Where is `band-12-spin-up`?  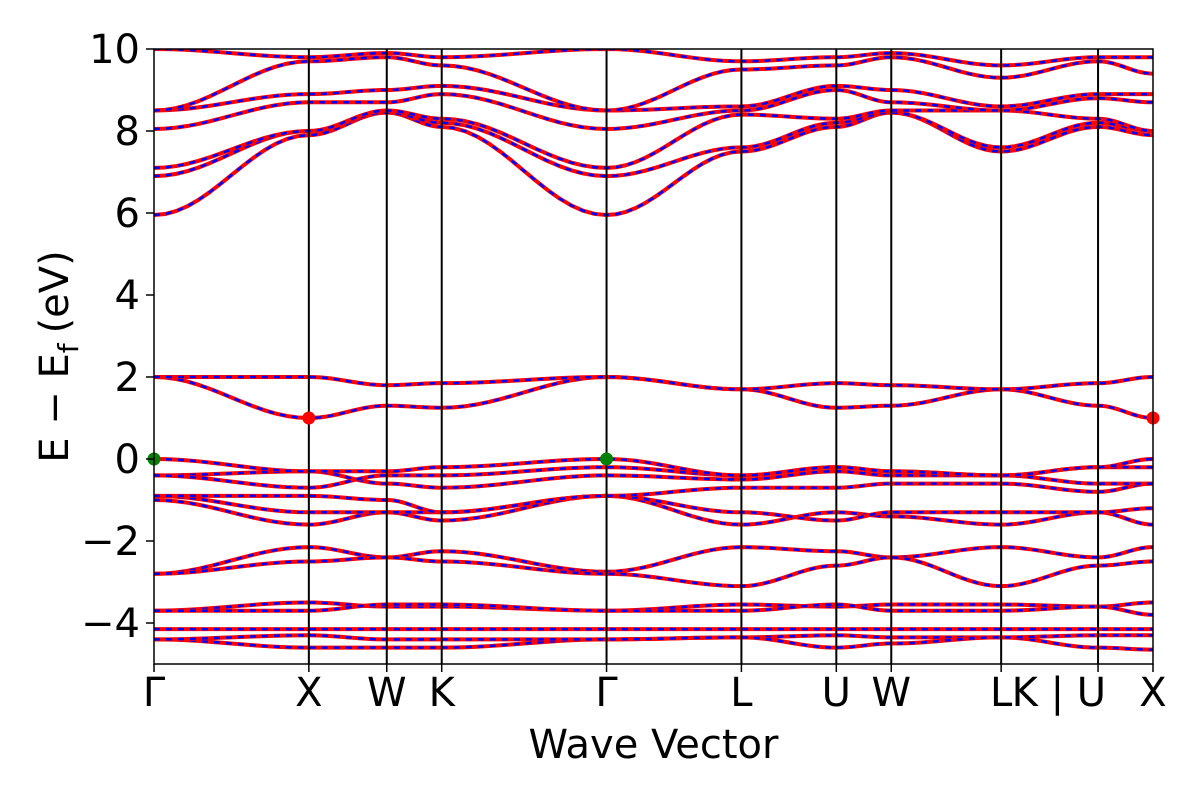
band-12-spin-up is located at coordinates (653, 467).